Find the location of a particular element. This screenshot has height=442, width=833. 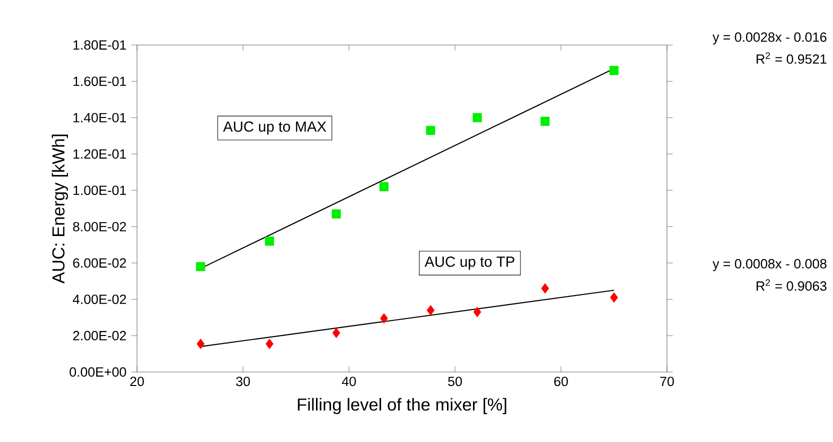

y-tick-label: 2.00E-02 is located at coordinates (99, 335).